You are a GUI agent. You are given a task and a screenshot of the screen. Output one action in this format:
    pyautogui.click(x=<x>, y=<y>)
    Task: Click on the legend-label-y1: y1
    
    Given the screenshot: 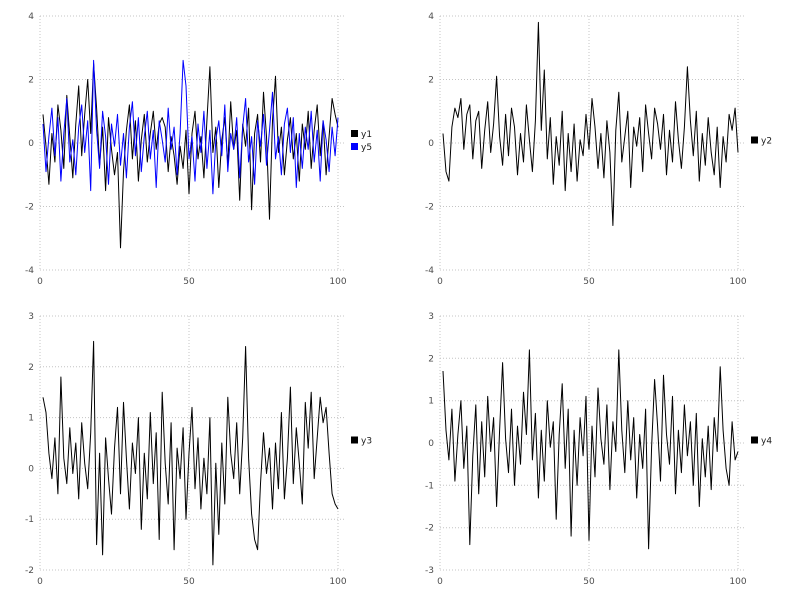 What is the action you would take?
    pyautogui.click(x=366, y=135)
    